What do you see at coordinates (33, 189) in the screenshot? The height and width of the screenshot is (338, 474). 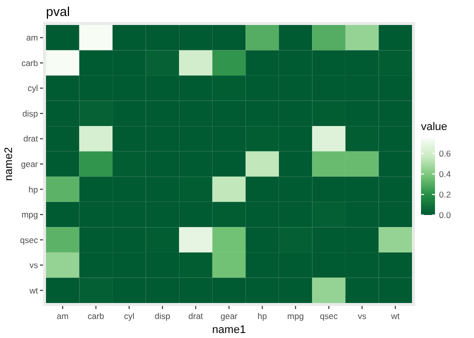 I see `y-tick-label: hp` at bounding box center [33, 189].